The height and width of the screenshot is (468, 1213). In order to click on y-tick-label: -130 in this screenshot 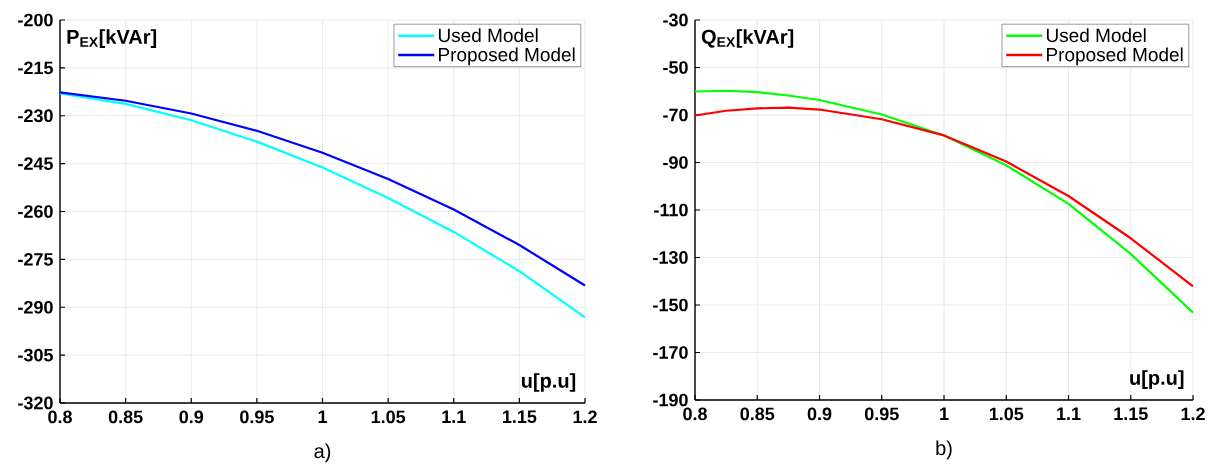, I will do `click(670, 257)`.